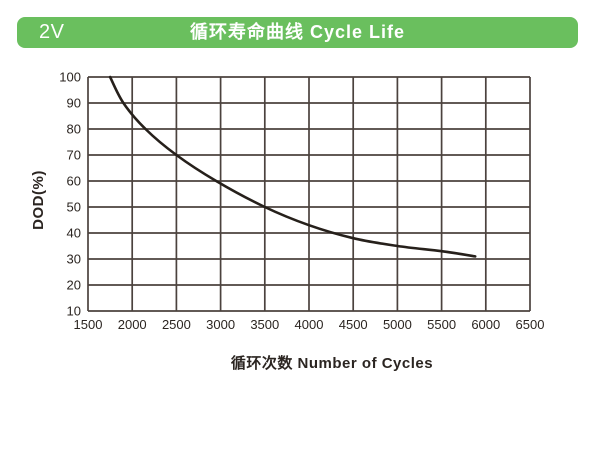  What do you see at coordinates (397, 324) in the screenshot?
I see `tick-label: 5000` at bounding box center [397, 324].